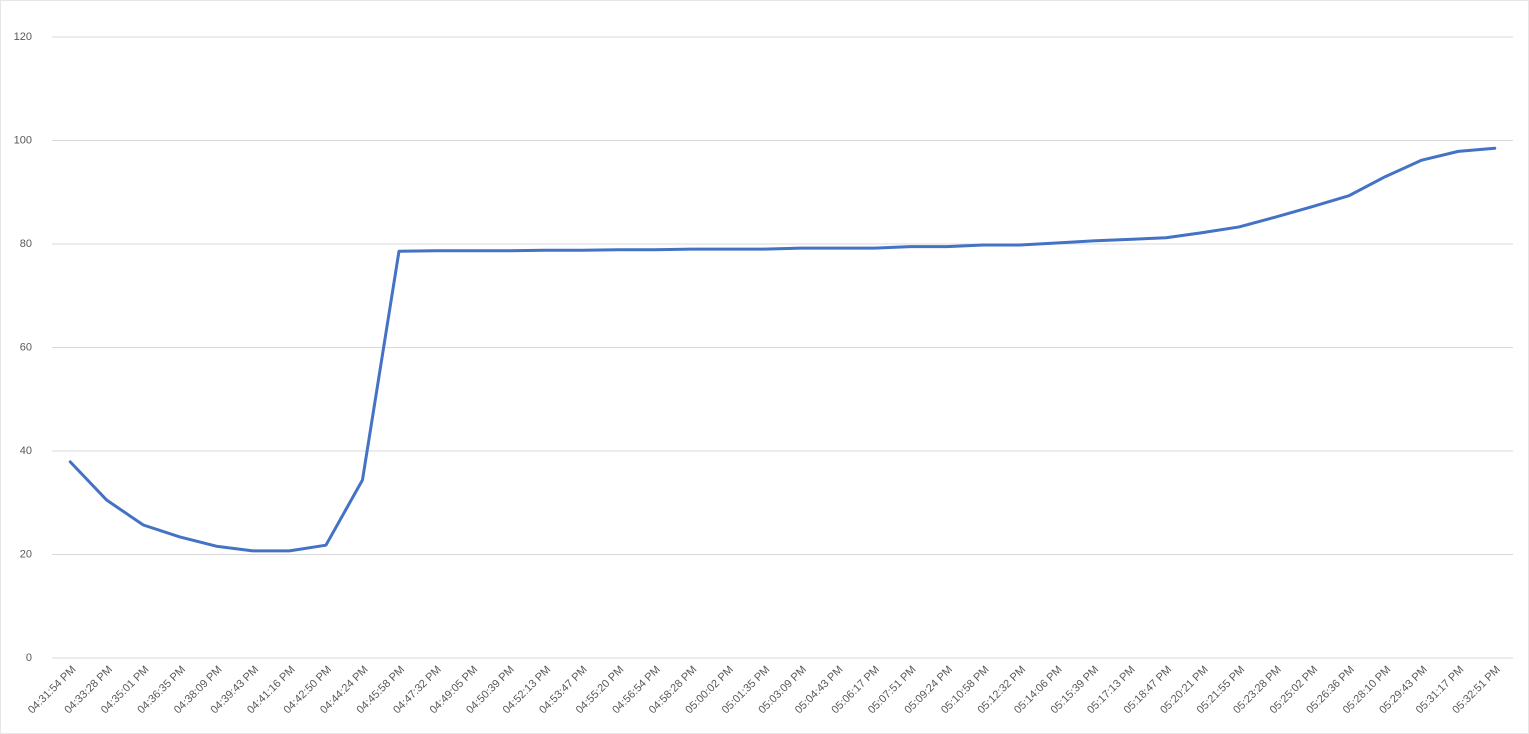 Image resolution: width=1529 pixels, height=734 pixels. What do you see at coordinates (26, 347) in the screenshot?
I see `y-tick-label: 60` at bounding box center [26, 347].